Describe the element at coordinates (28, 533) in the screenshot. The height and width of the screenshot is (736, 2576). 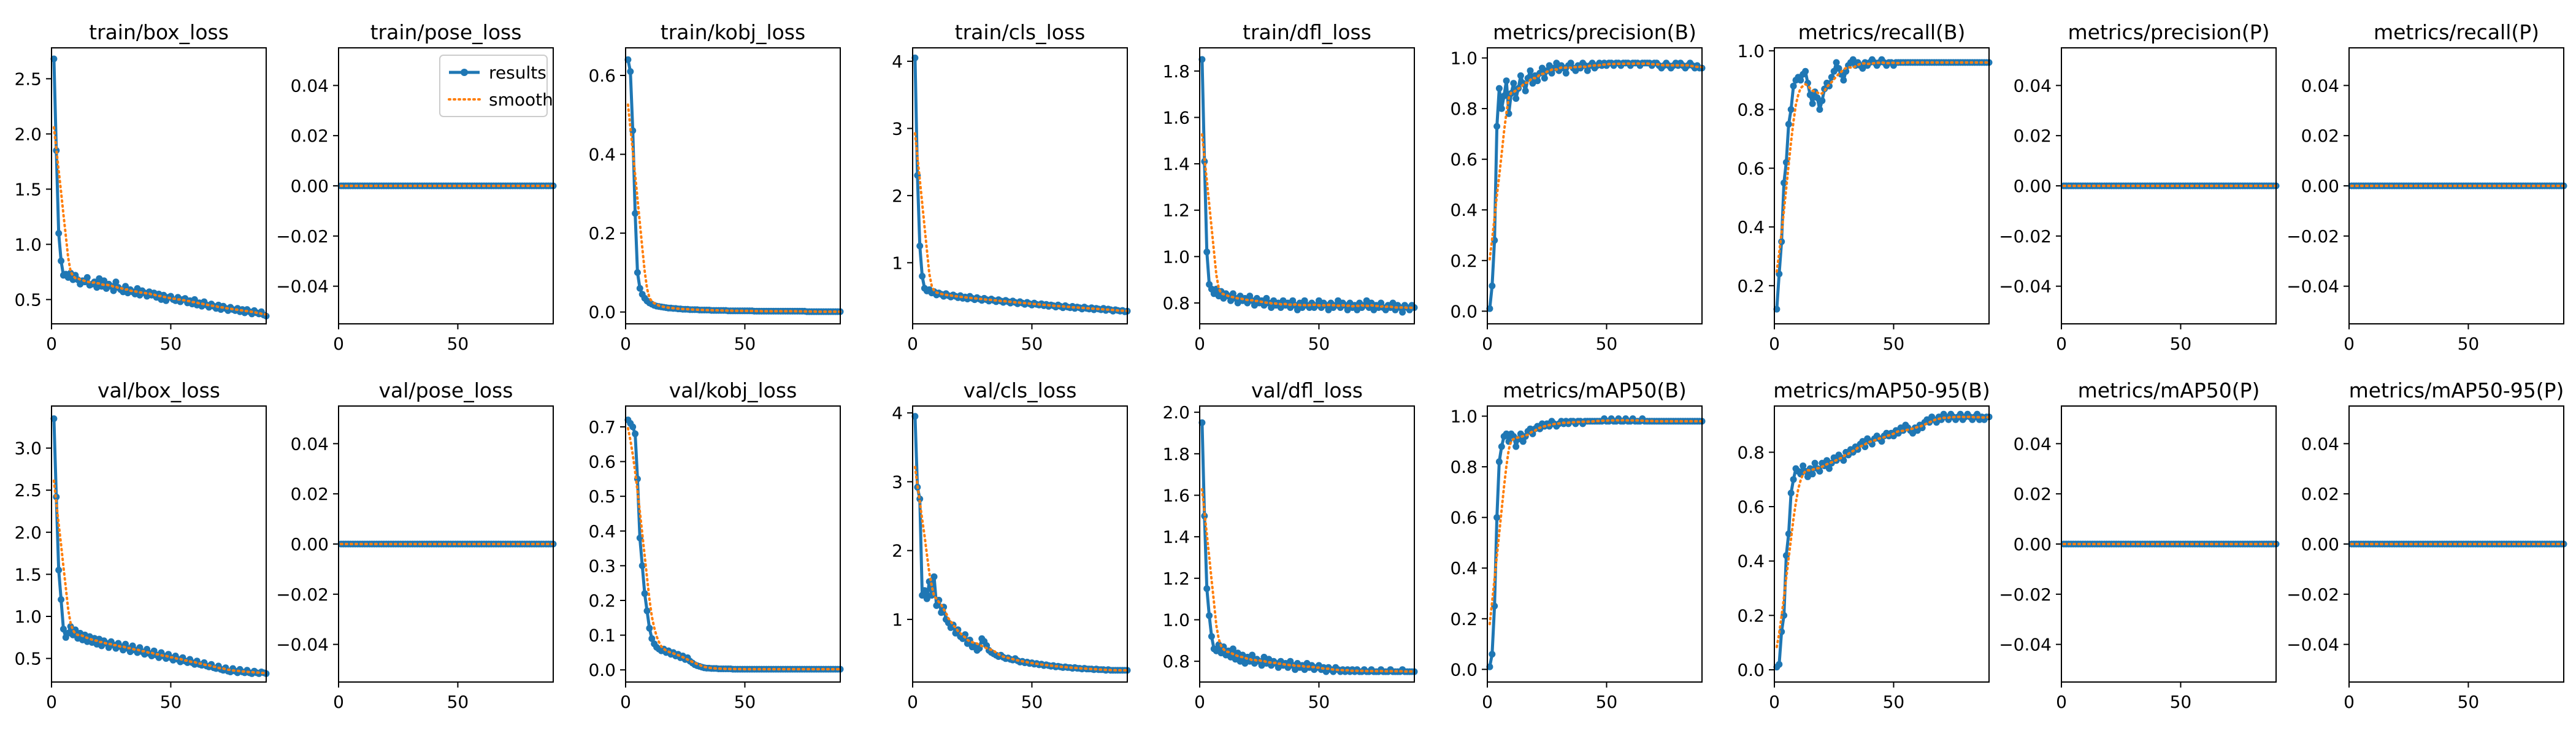
I see `y-tick-label: 2.0` at that location.